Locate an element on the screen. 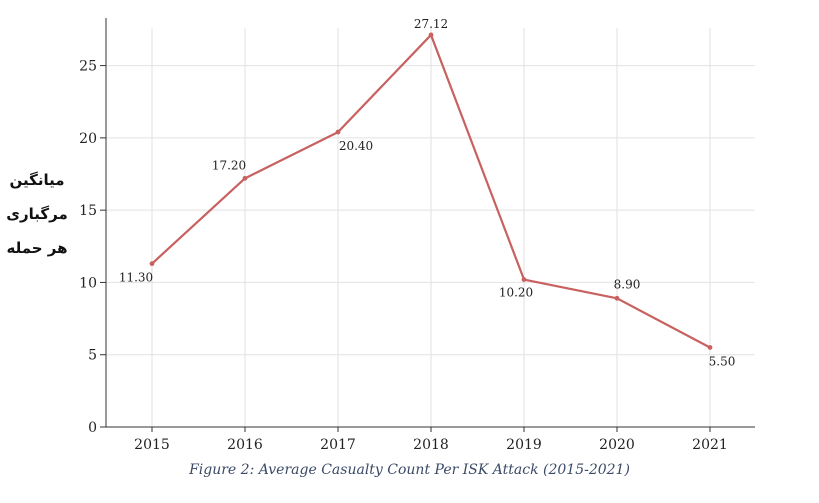 The width and height of the screenshot is (819, 503). y-axis-label-line-3: هر حمله is located at coordinates (37, 248).